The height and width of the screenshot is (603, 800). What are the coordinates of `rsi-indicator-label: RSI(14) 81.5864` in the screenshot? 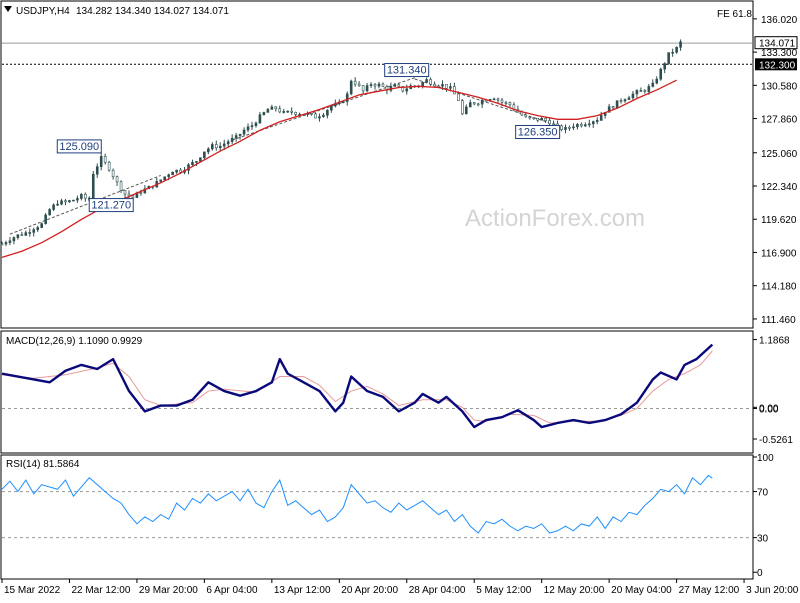 It's located at (43, 464).